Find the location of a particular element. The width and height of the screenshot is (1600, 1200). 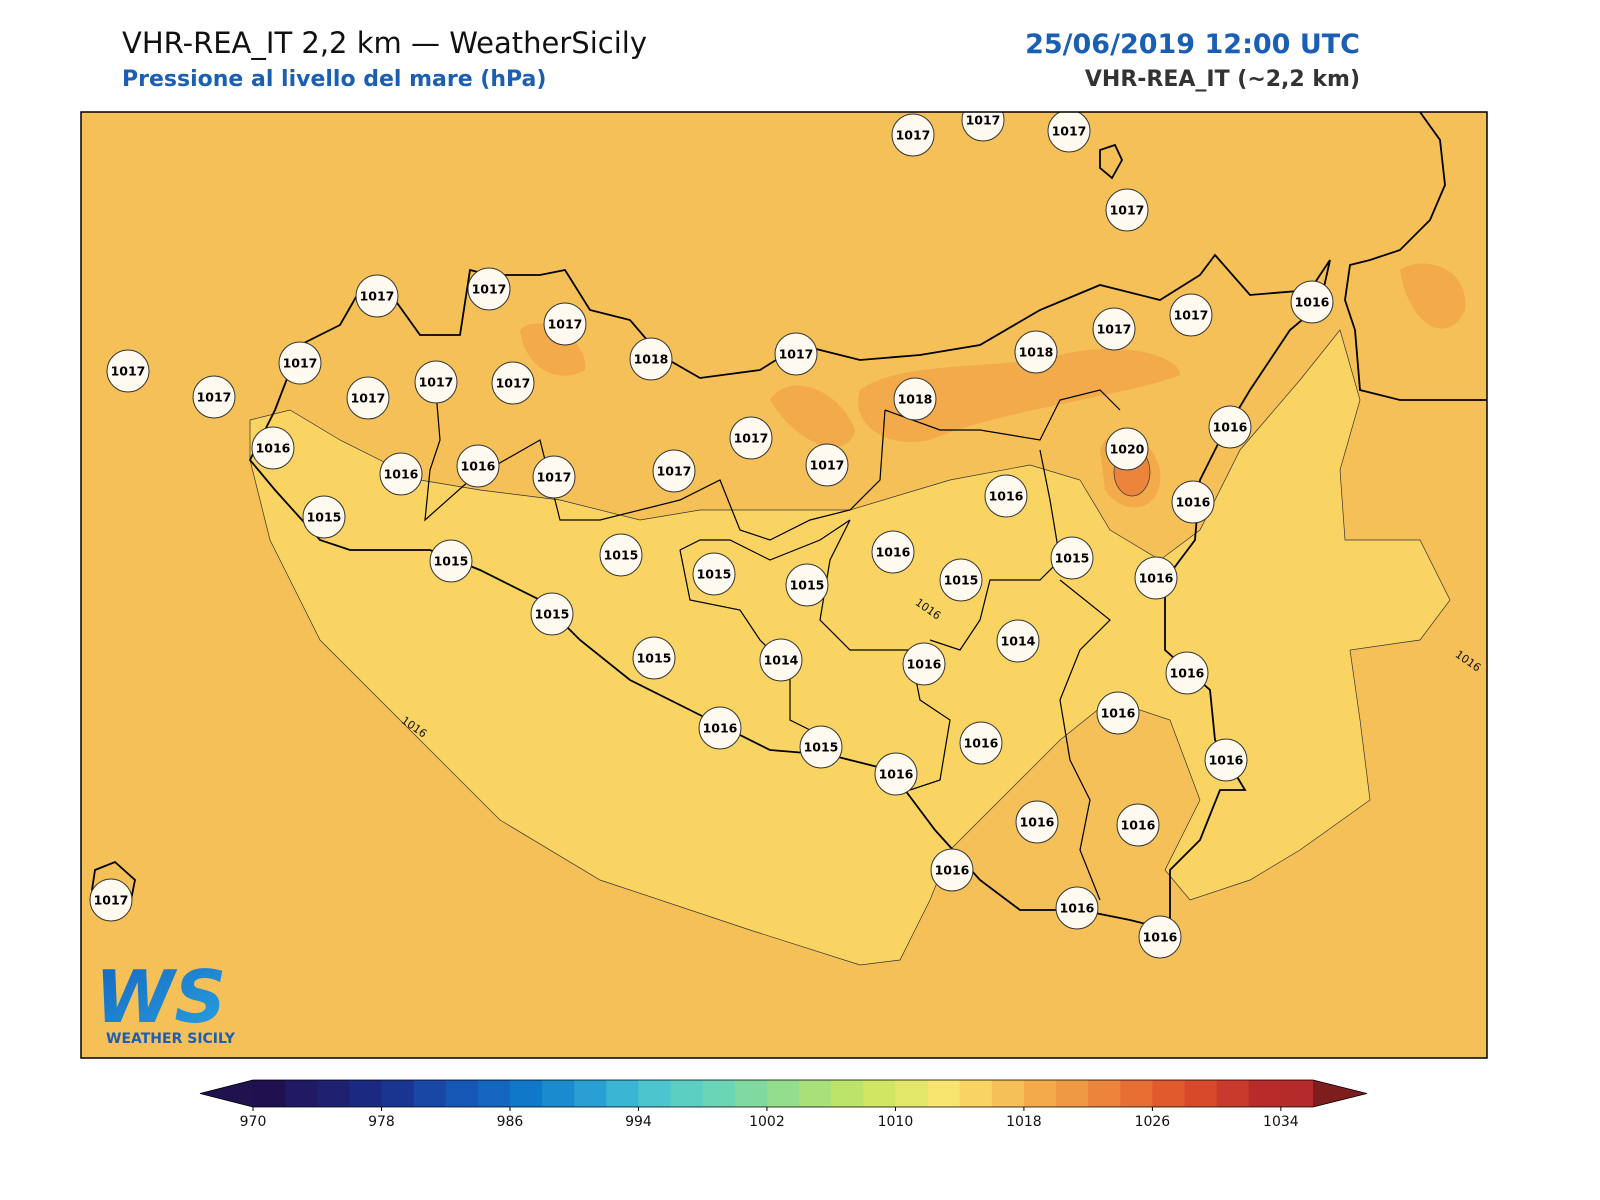

colorbar-tick-label: 1026 is located at coordinates (1153, 1122).